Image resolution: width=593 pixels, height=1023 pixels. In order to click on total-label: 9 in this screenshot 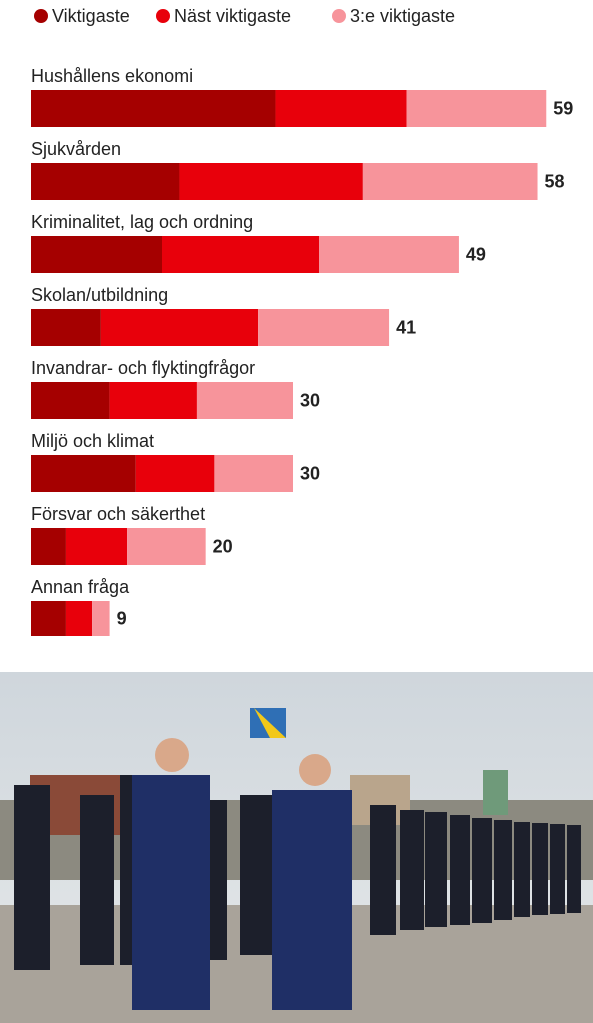, I will do `click(122, 618)`.